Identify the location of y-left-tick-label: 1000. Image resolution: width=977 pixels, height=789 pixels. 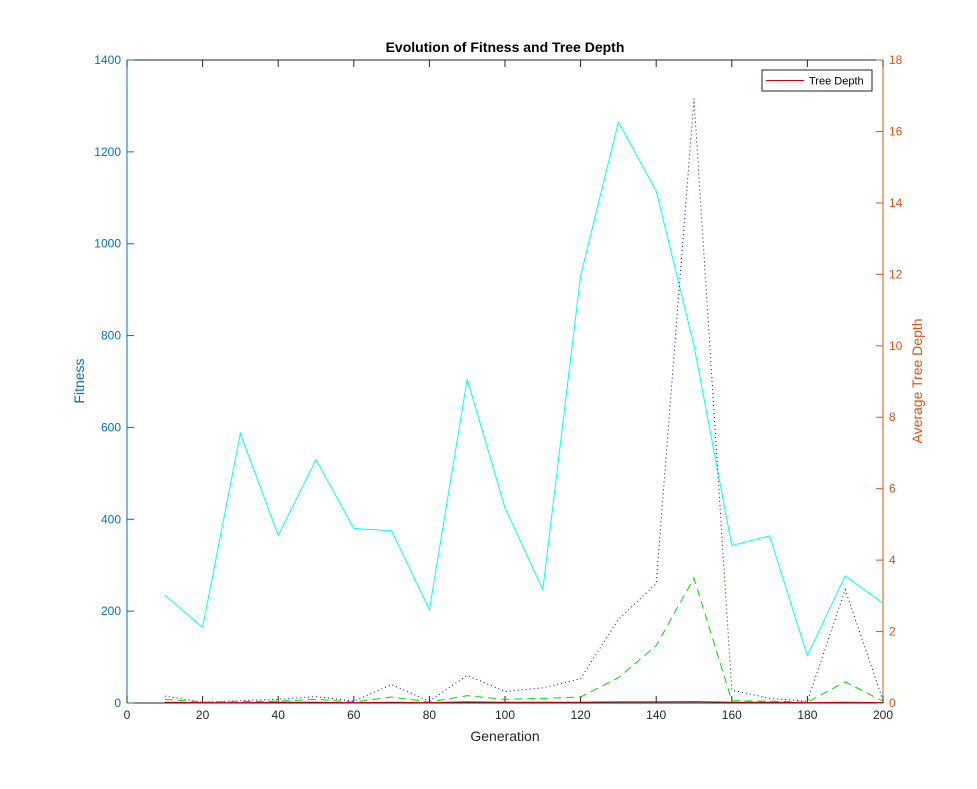
(107, 244).